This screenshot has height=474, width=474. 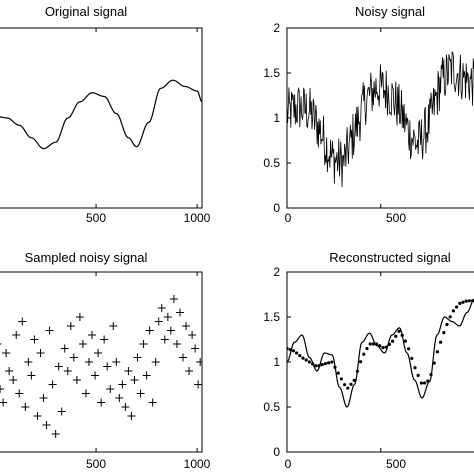 What do you see at coordinates (276, 28) in the screenshot?
I see `y-tick-2: 2` at bounding box center [276, 28].